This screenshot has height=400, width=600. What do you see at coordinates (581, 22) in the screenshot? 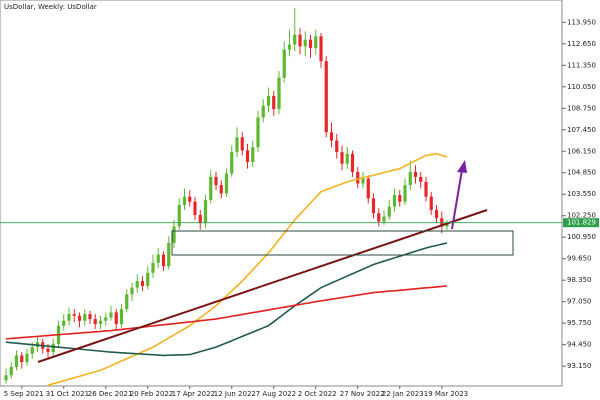
I see `y-tick-label: 113.950` at bounding box center [581, 22].